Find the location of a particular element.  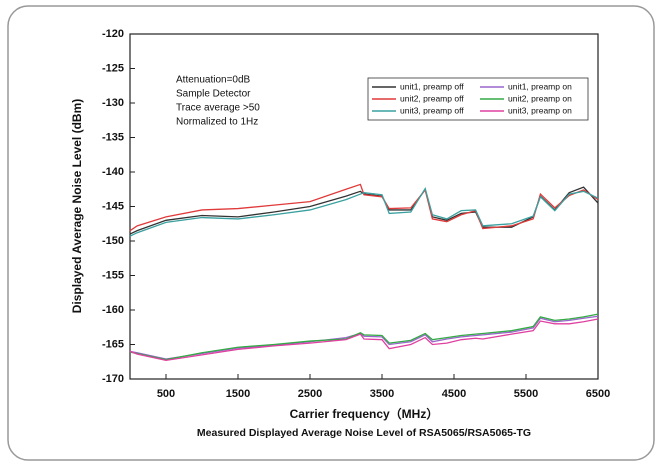

annotation: Trace average >50 is located at coordinates (218, 108).